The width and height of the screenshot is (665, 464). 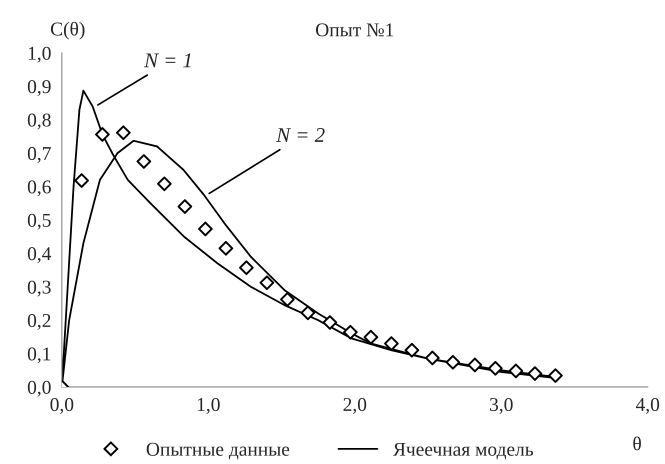 I want to click on y-tick-label: 1,0, so click(x=39, y=54).